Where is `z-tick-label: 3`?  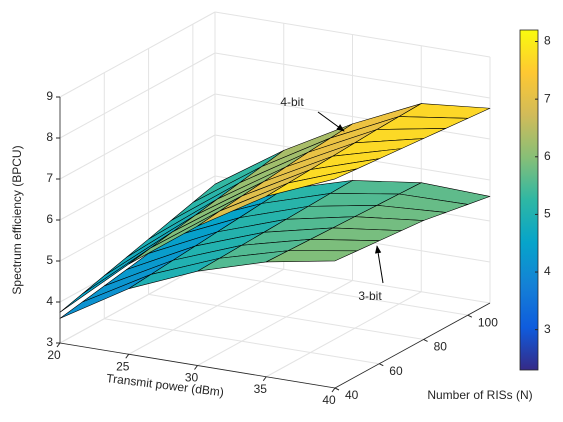 z-tick-label: 3 is located at coordinates (49, 342).